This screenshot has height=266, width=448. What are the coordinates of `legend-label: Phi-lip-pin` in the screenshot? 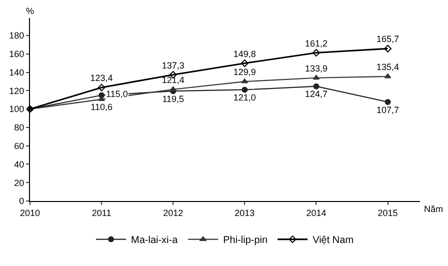 It's located at (245, 240).